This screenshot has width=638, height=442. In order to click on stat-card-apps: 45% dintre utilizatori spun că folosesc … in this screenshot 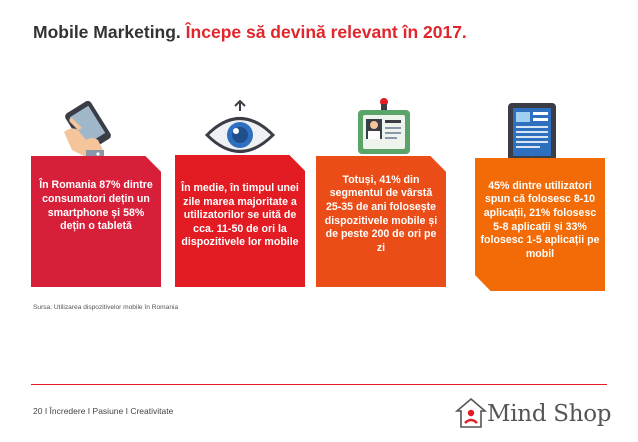, I will do `click(540, 224)`.